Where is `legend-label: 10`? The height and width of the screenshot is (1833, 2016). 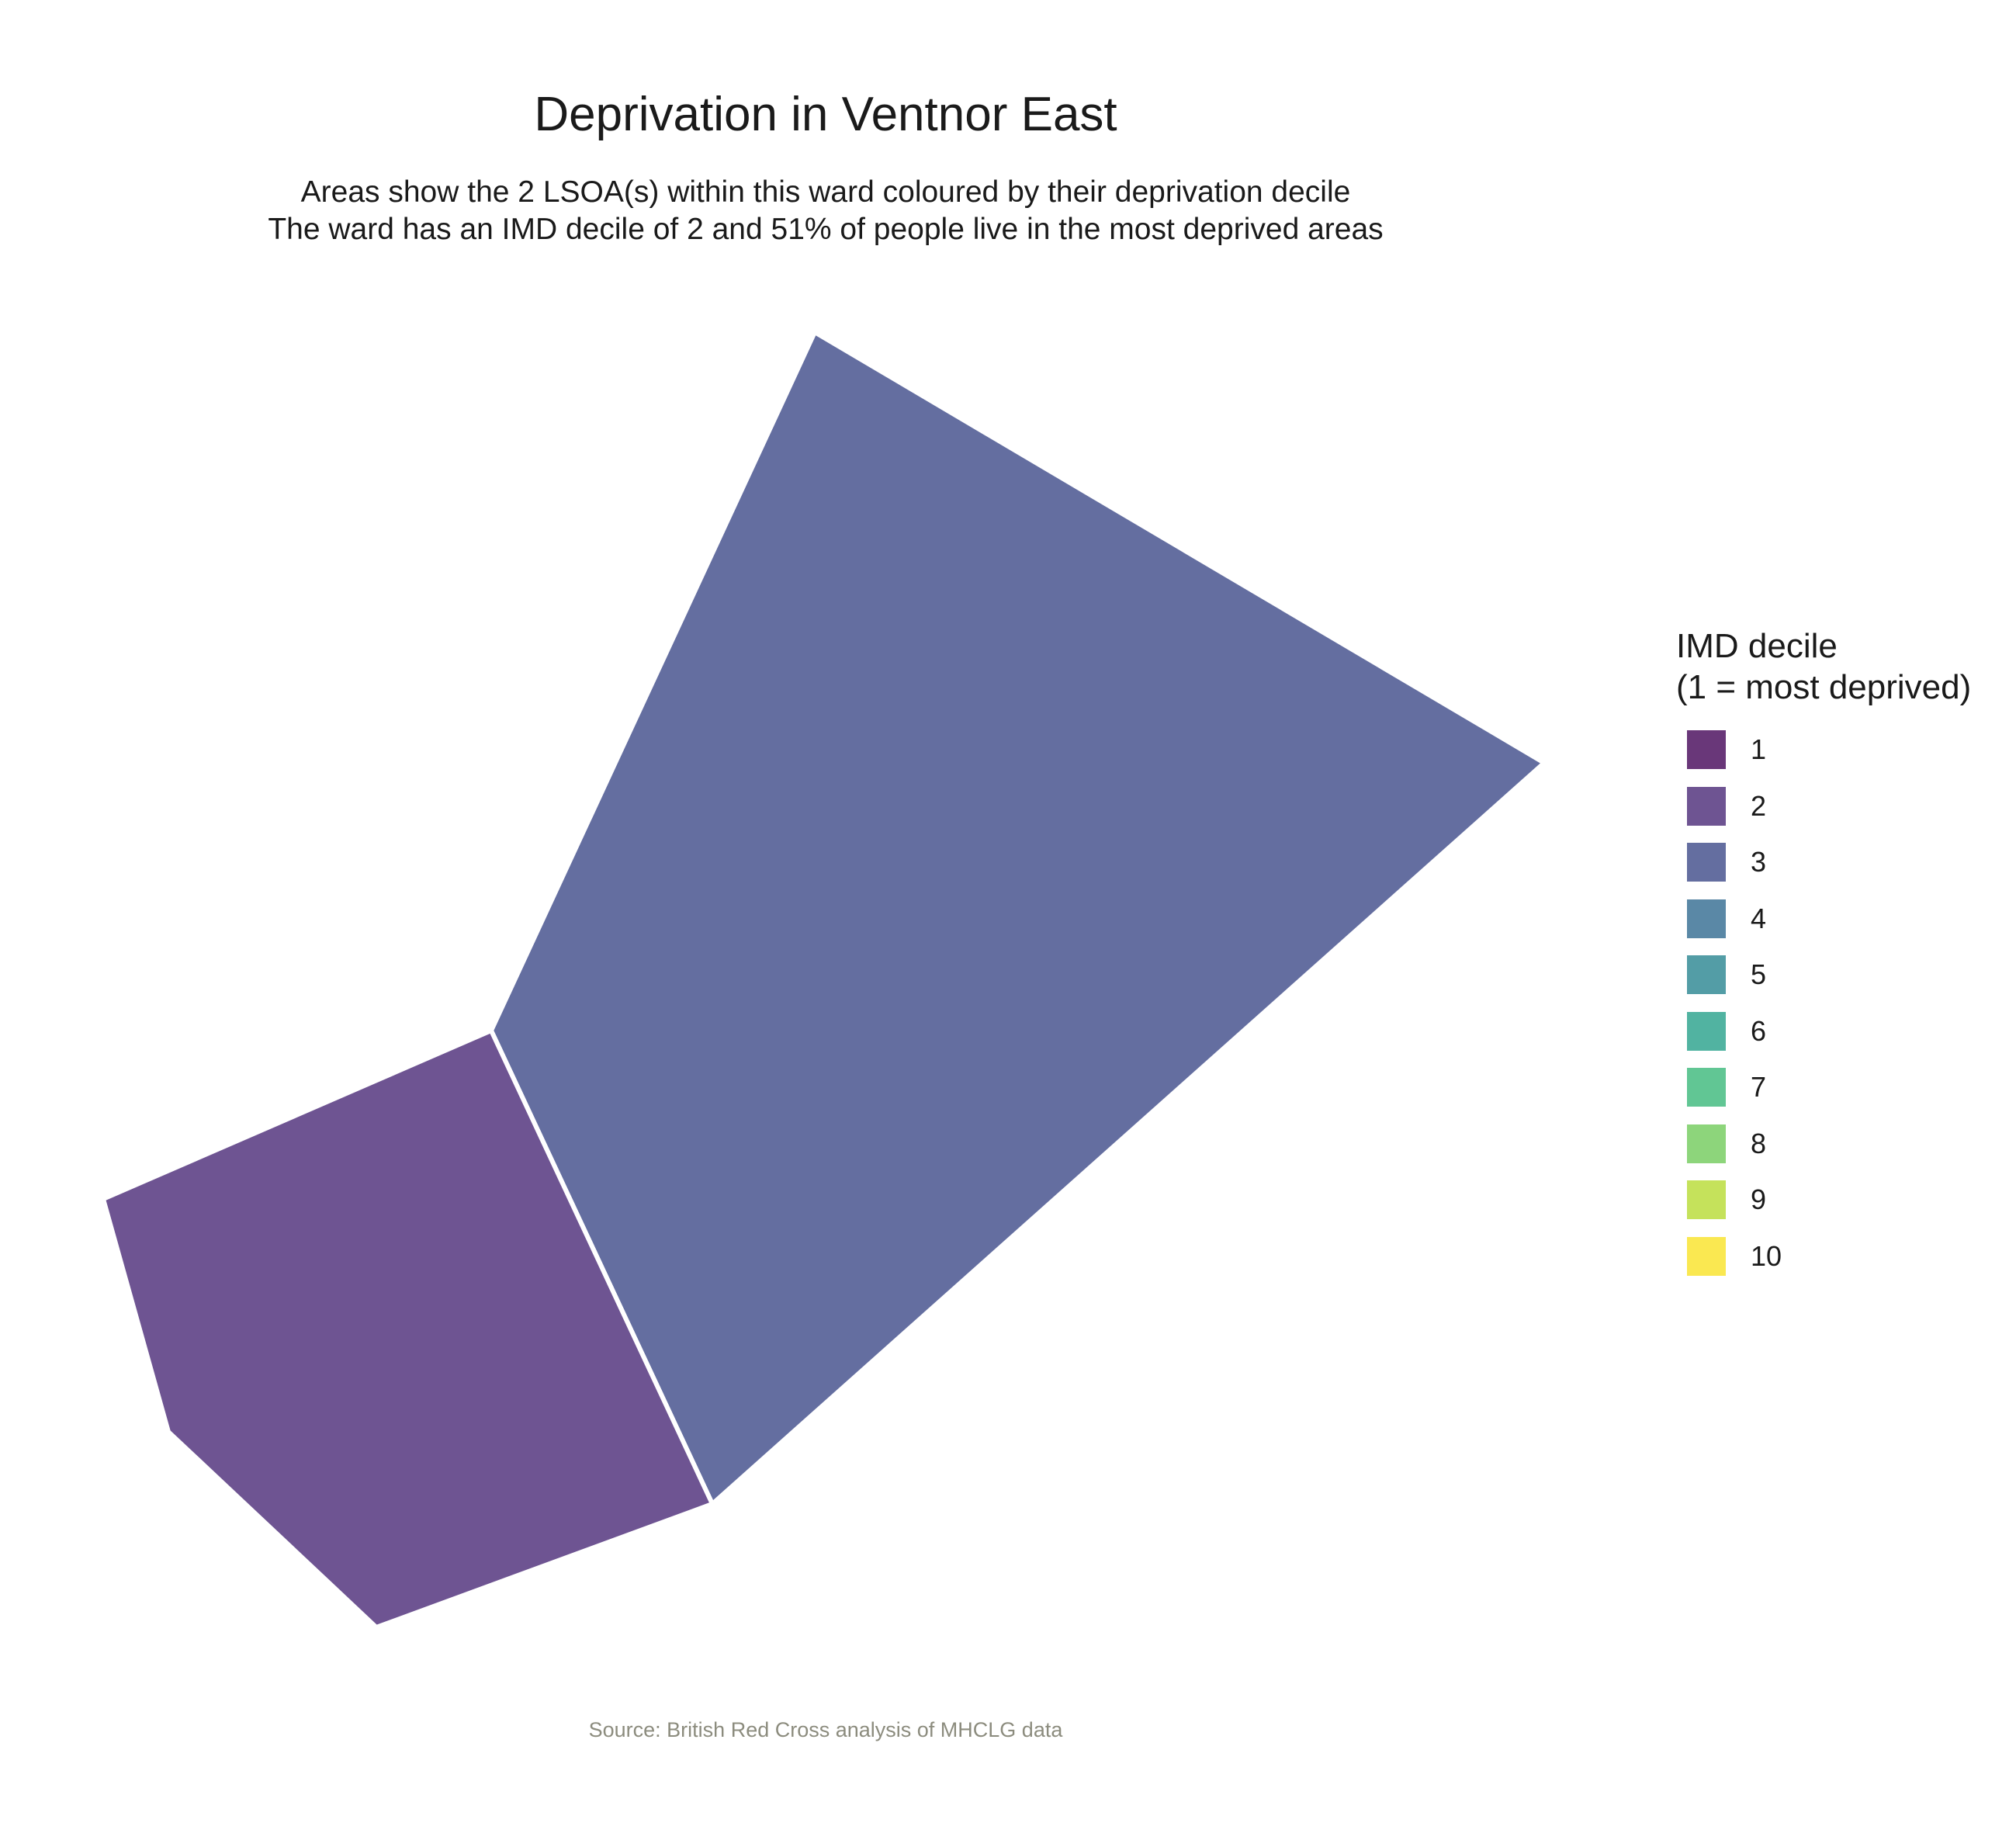
legend-label: 10 is located at coordinates (1766, 1255).